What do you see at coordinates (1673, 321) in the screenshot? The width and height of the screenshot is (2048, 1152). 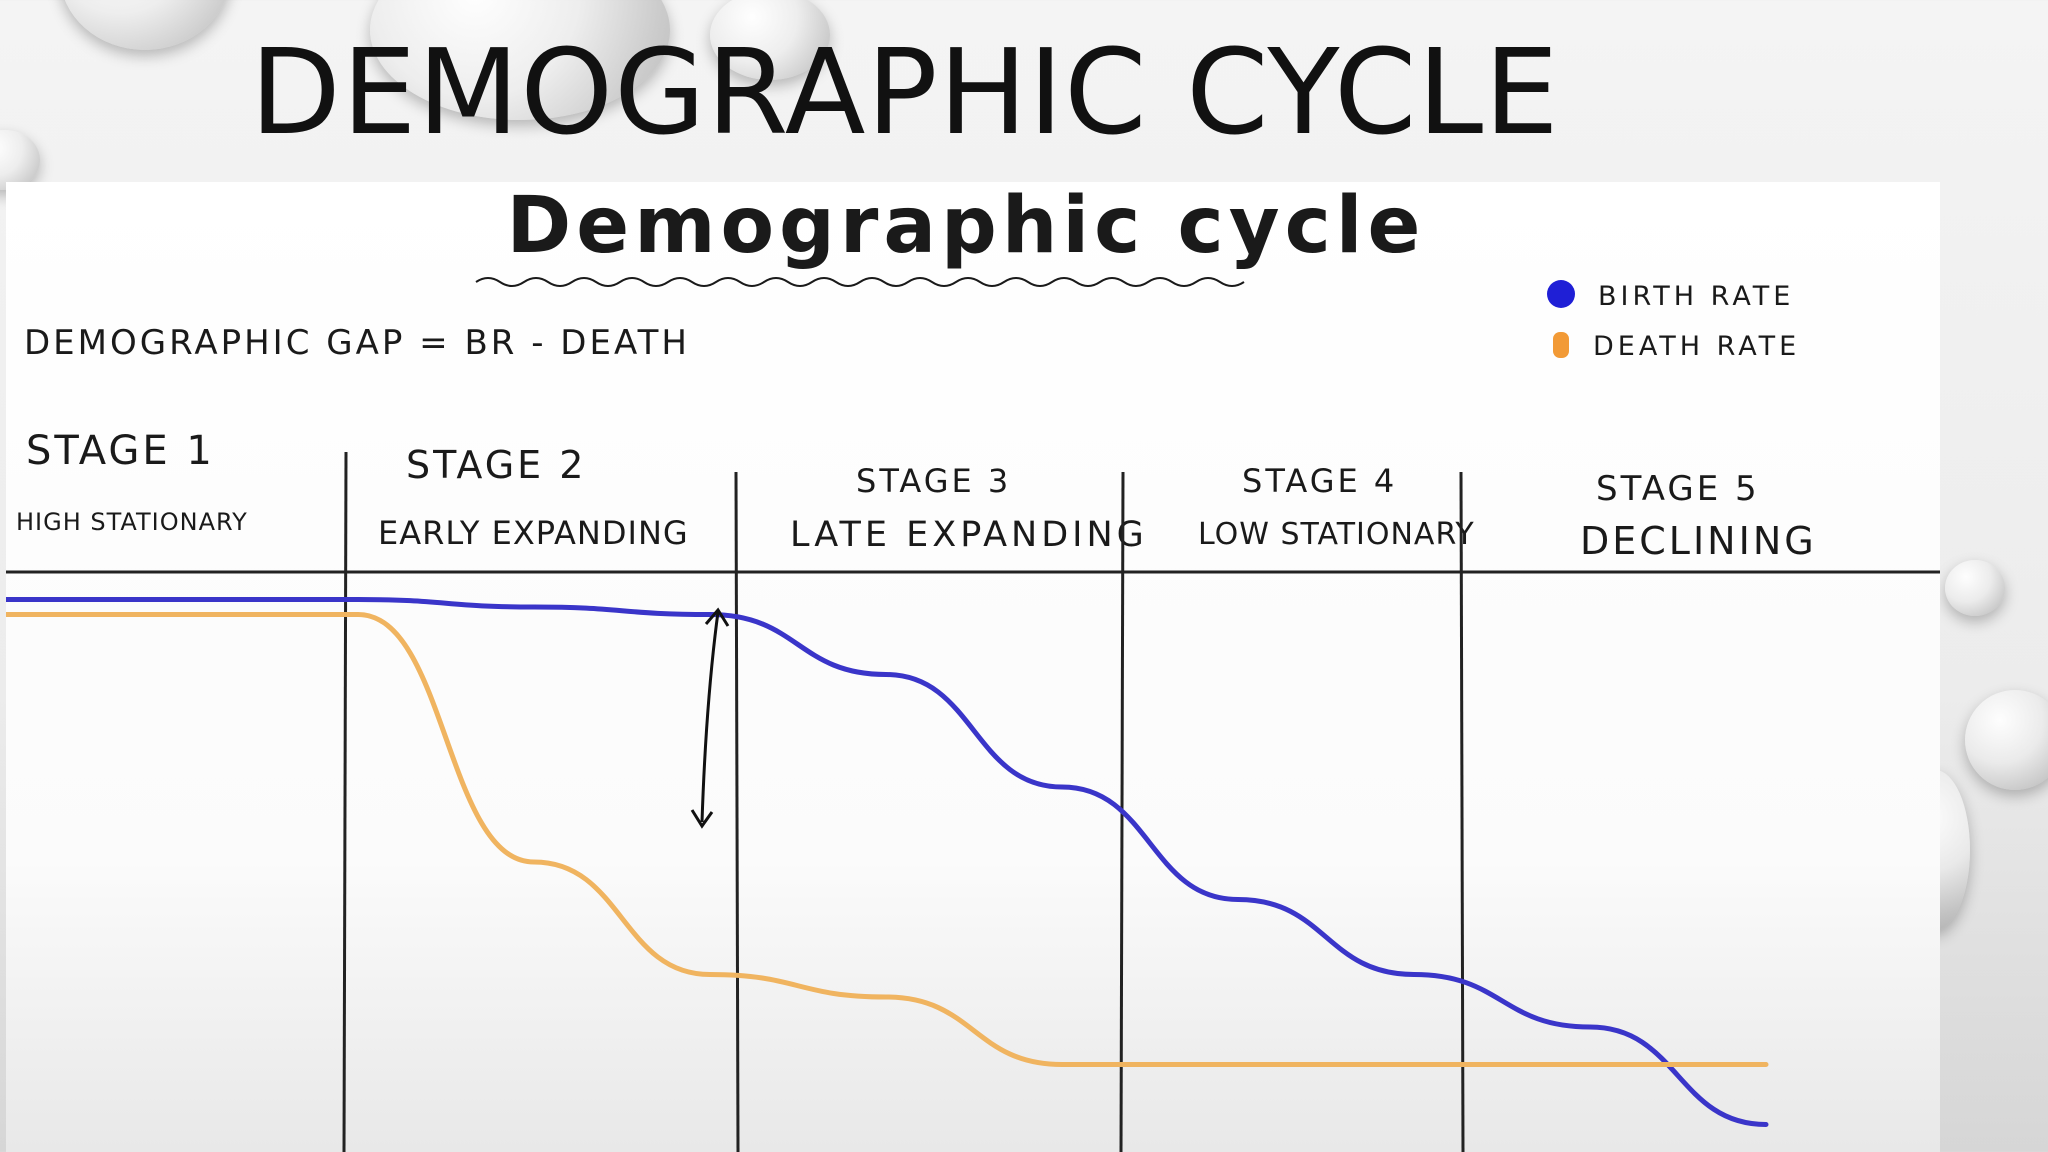 I see `legend: BIRTH RATE DEATH RATE` at bounding box center [1673, 321].